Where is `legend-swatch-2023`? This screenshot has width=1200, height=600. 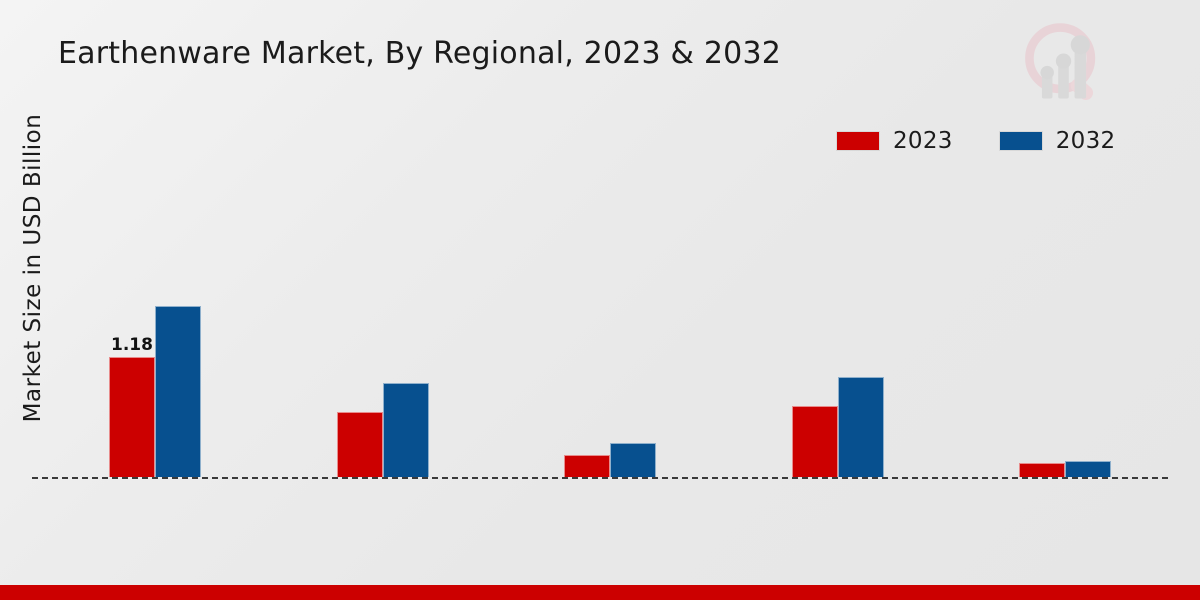
legend-swatch-2023 is located at coordinates (858, 141).